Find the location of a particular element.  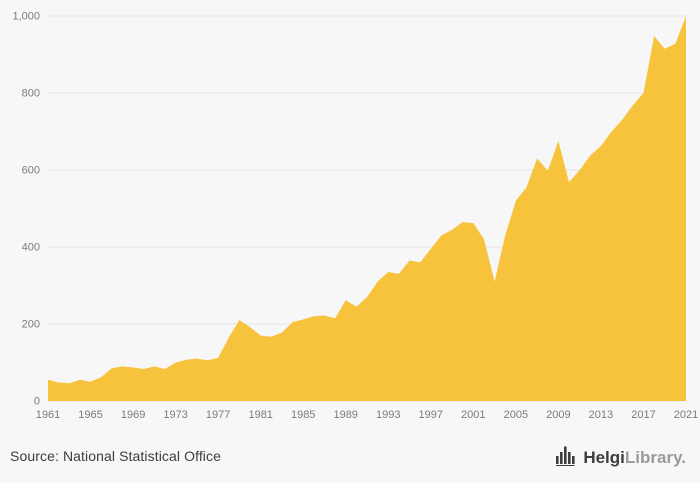

helgi-library-logo: HelgiLibrary. is located at coordinates (620, 455).